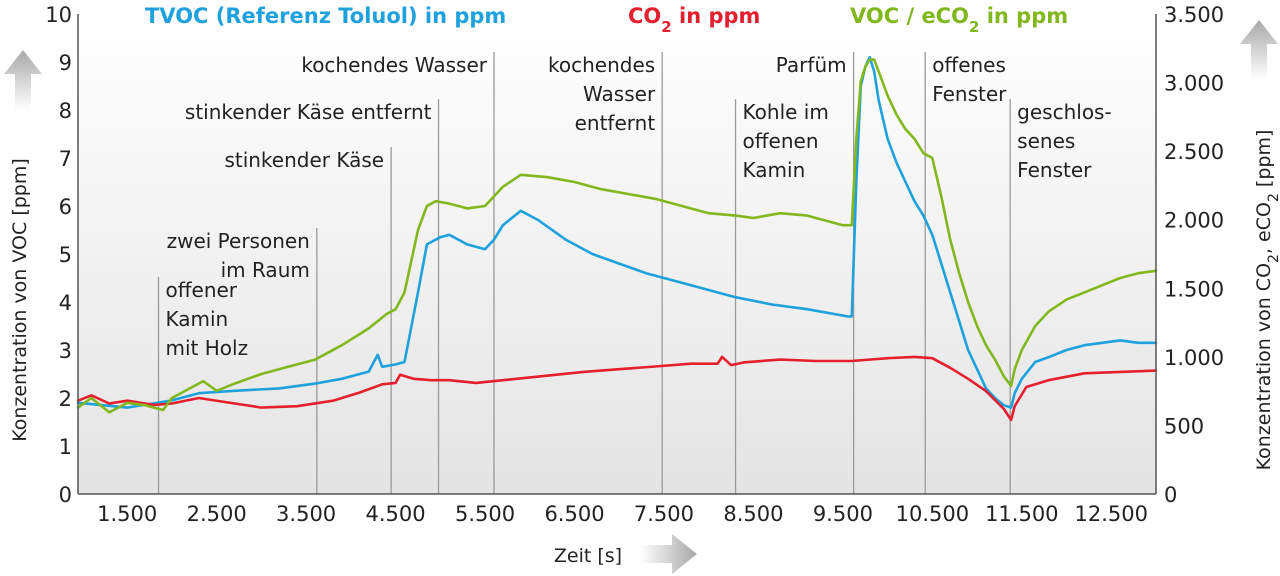  I want to click on event-annotation: geschlos-, so click(1064, 112).